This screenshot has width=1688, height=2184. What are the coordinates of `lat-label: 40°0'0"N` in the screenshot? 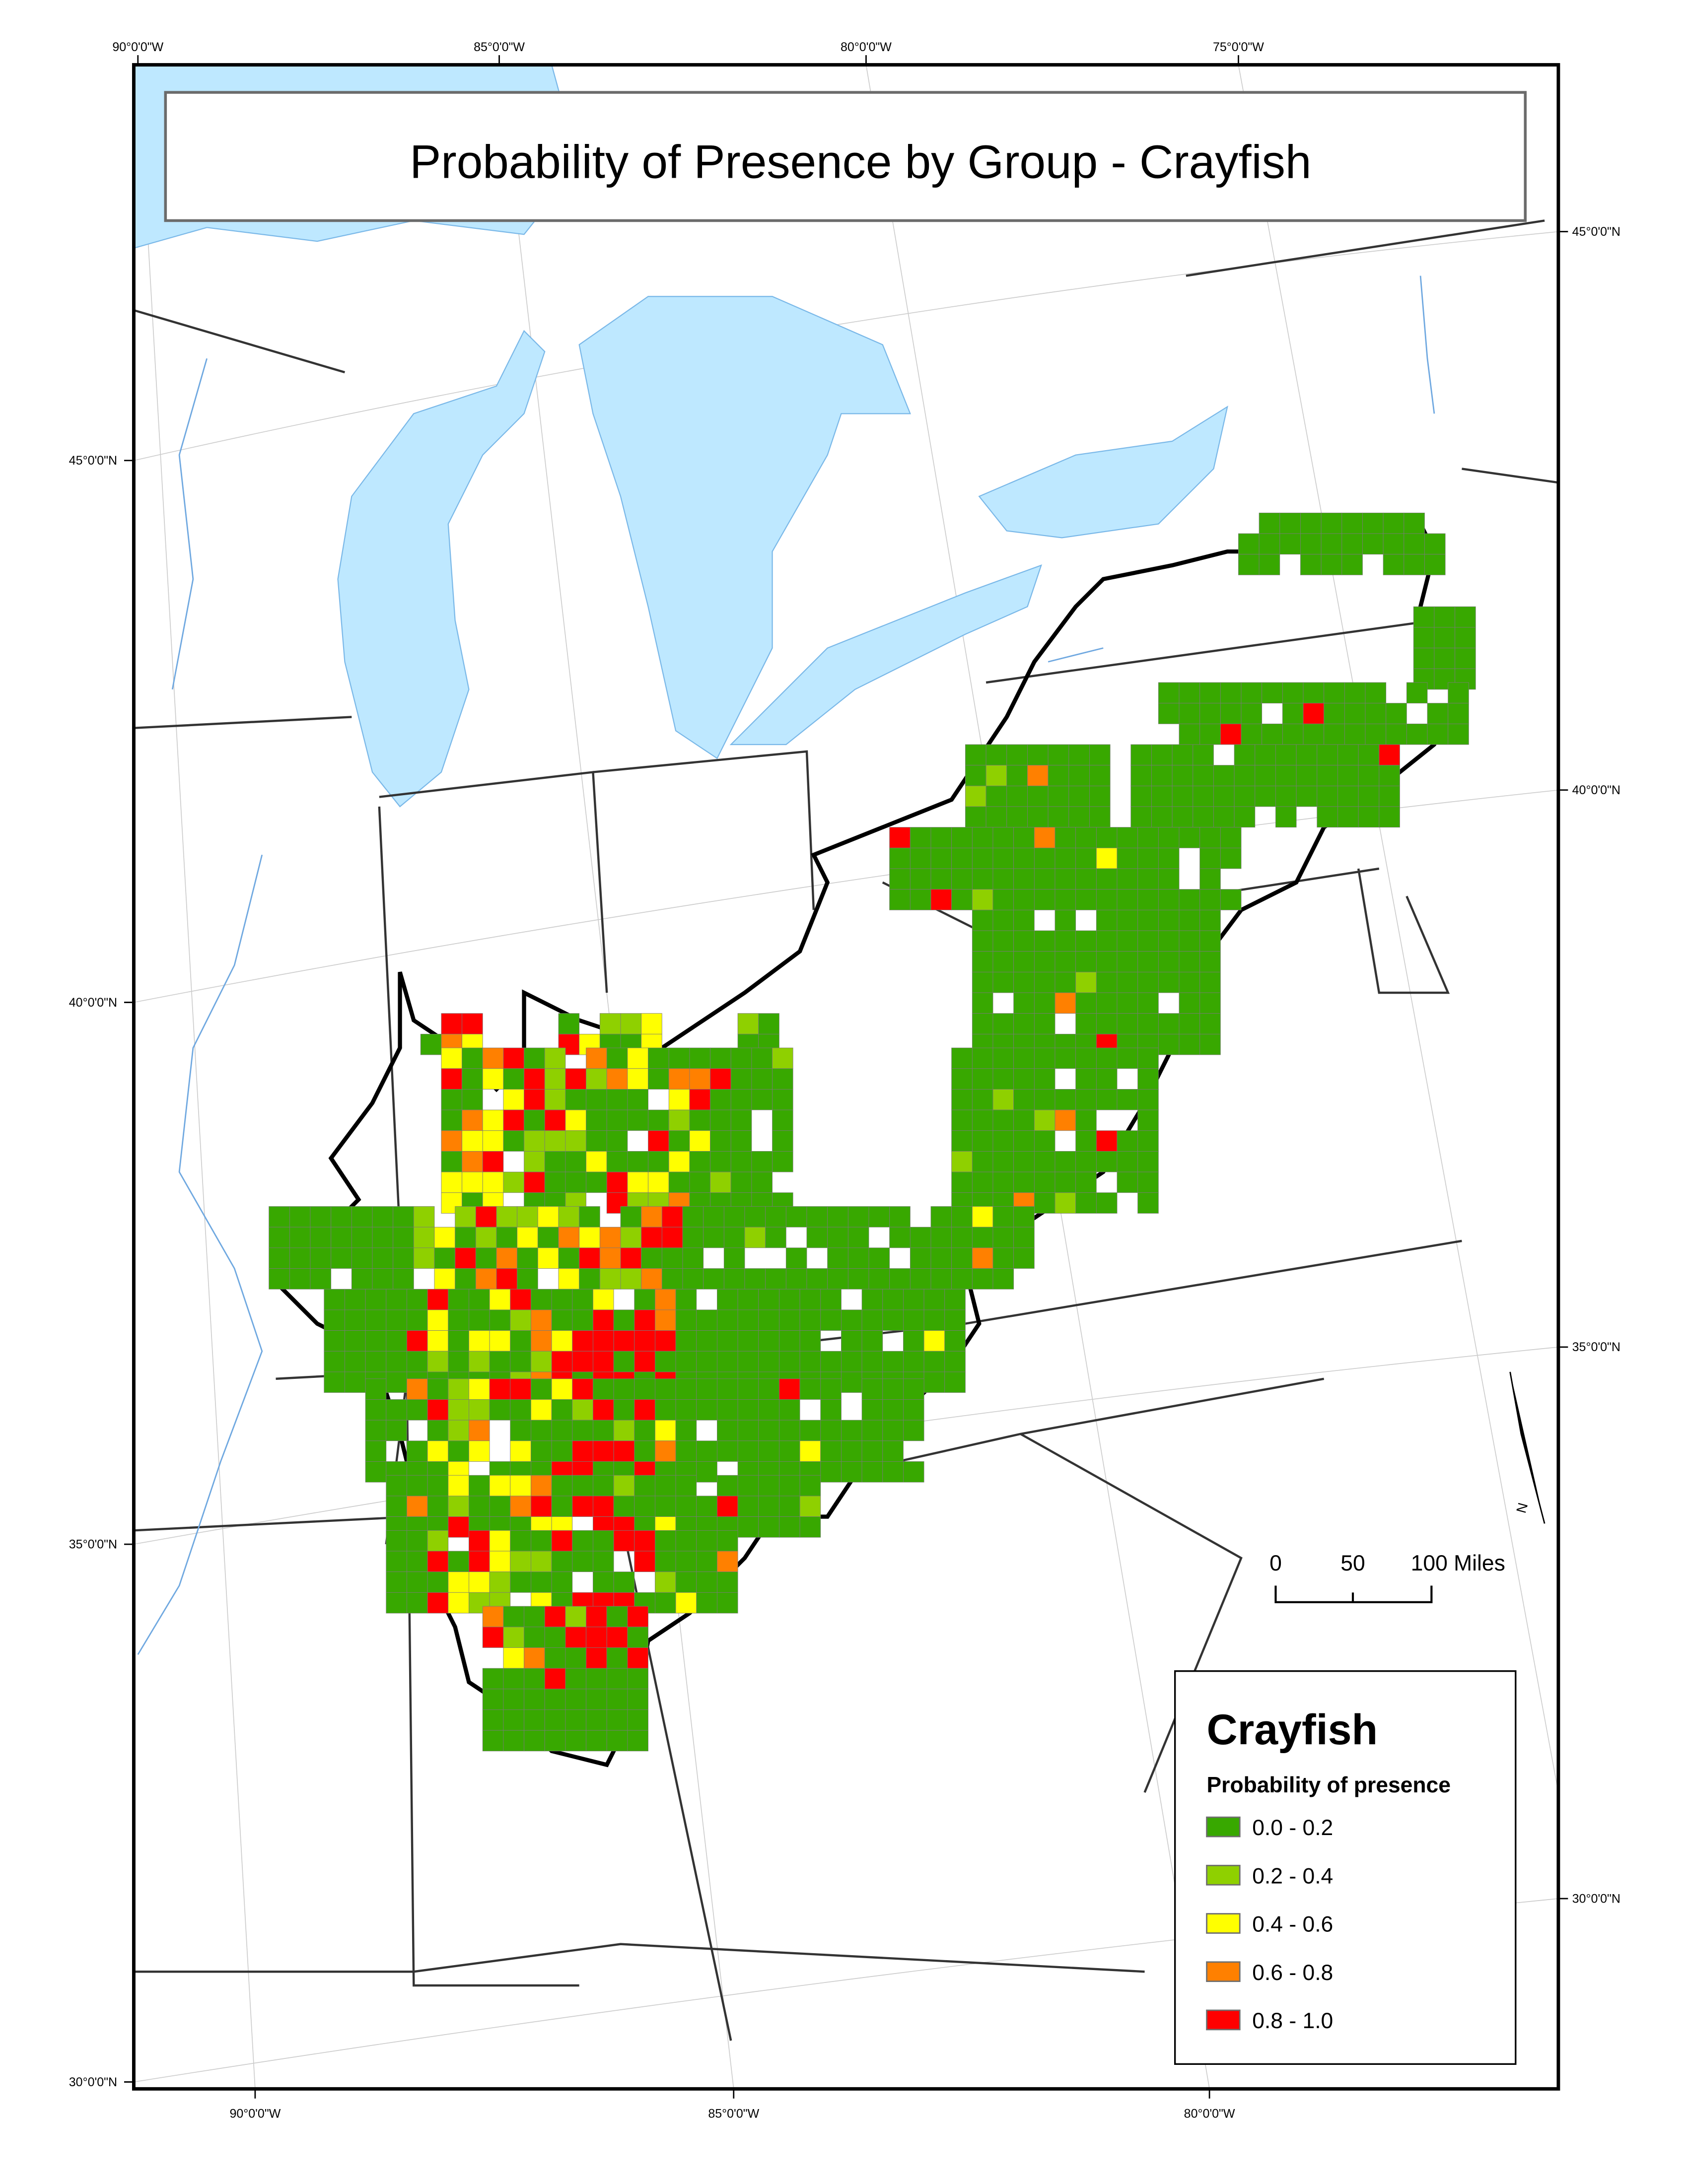 It's located at (1596, 790).